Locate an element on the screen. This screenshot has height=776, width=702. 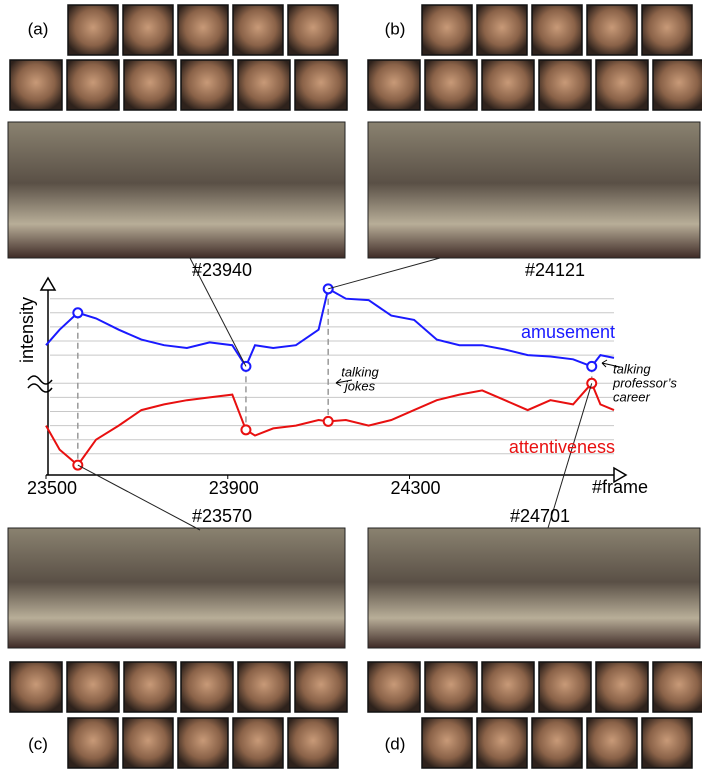
y-axis-arrow is located at coordinates (48, 283).